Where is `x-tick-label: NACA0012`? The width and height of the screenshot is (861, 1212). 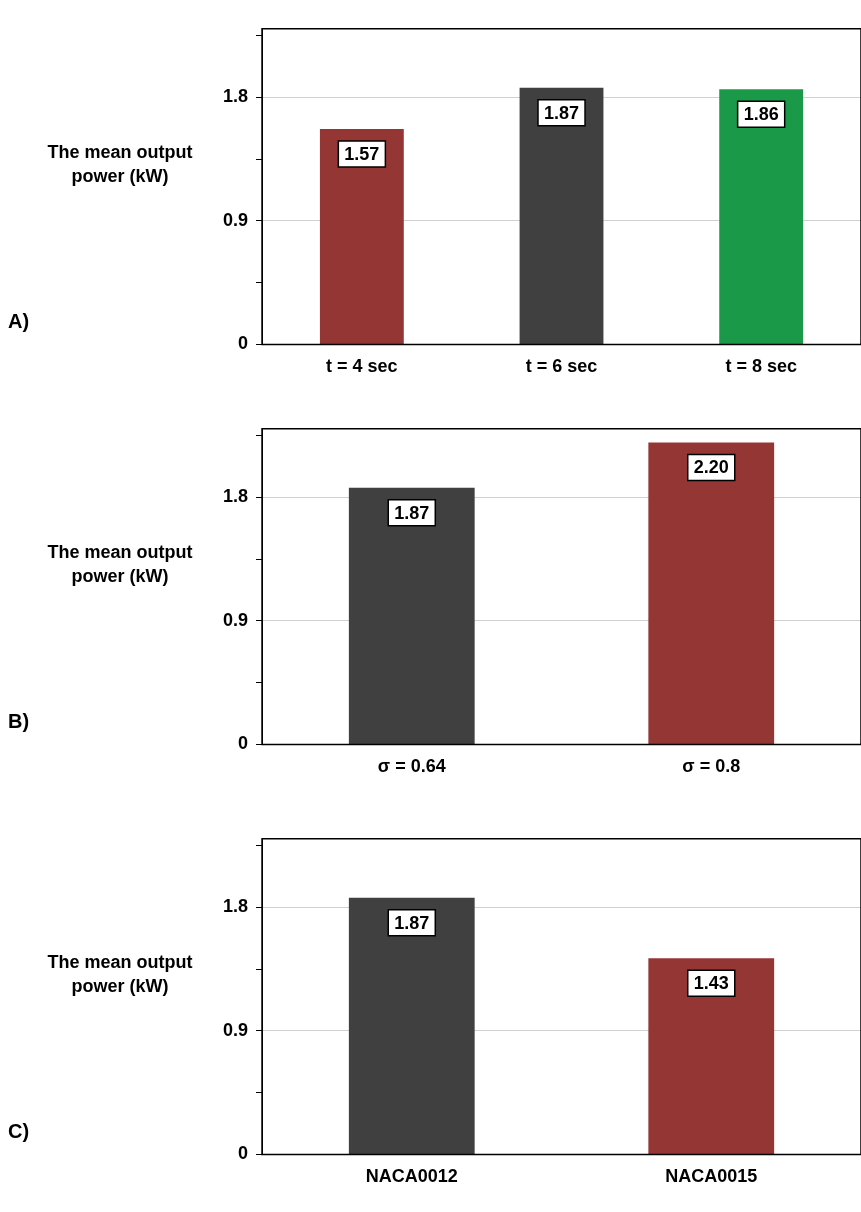
x-tick-label: NACA0012 is located at coordinates (411, 1176).